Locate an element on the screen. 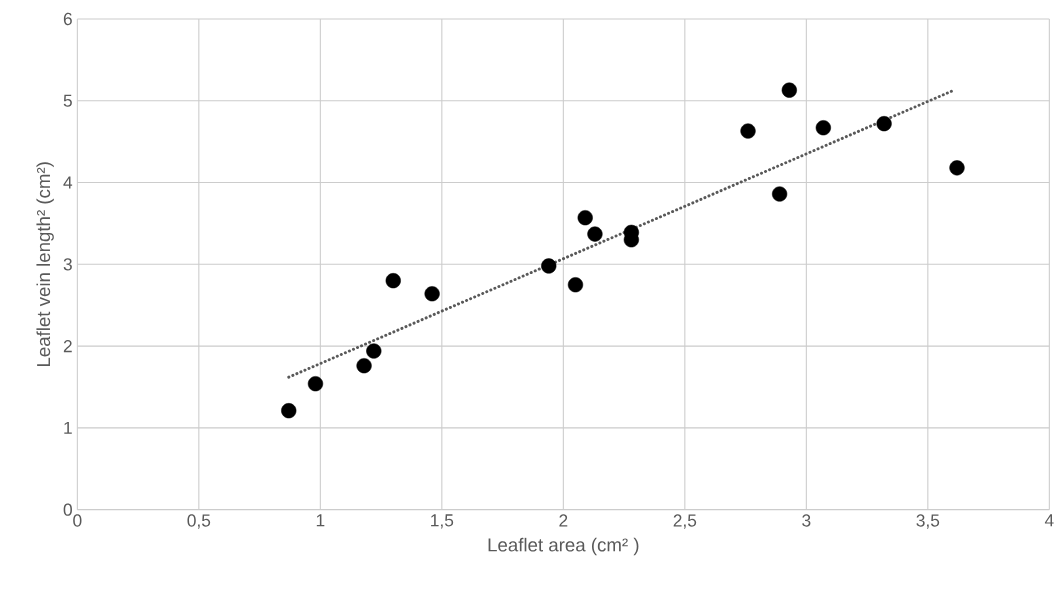 The image size is (1062, 591). x-tick-label: 3 is located at coordinates (806, 520).